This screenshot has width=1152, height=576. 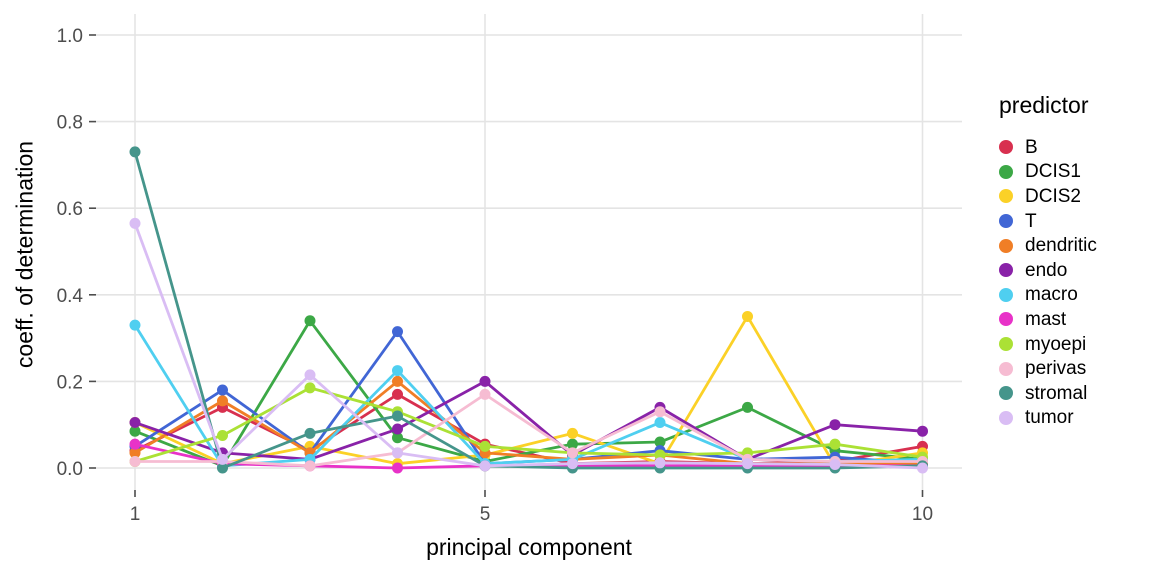 I want to click on legend-item-DCIS2: DCIS2, so click(x=1048, y=196).